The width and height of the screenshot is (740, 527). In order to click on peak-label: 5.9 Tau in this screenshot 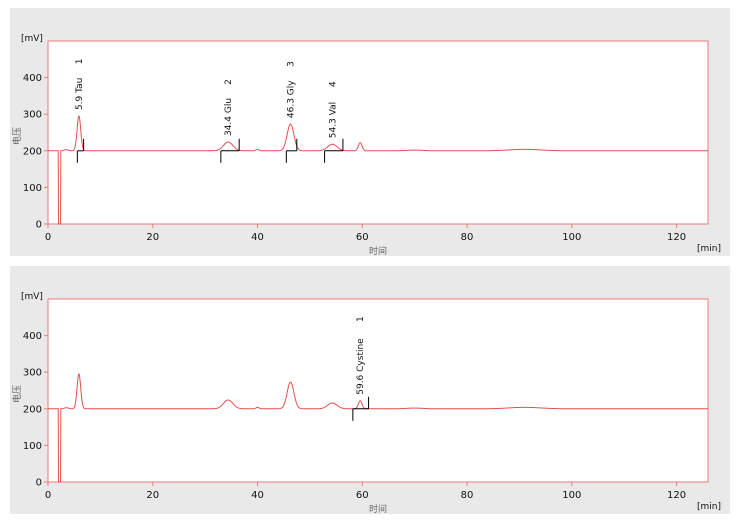, I will do `click(80, 94)`.